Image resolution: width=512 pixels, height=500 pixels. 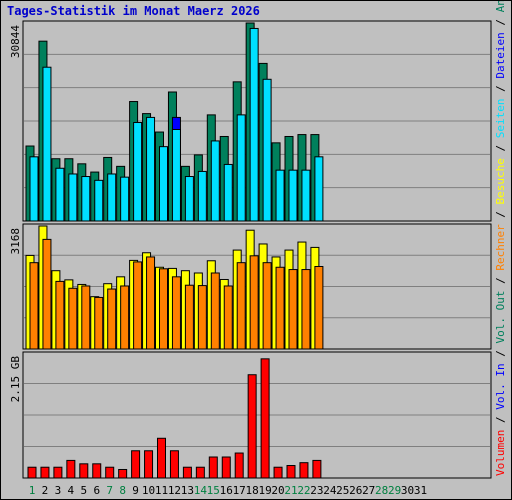 I want to click on x-tick-label-11: 11, so click(x=161, y=490).